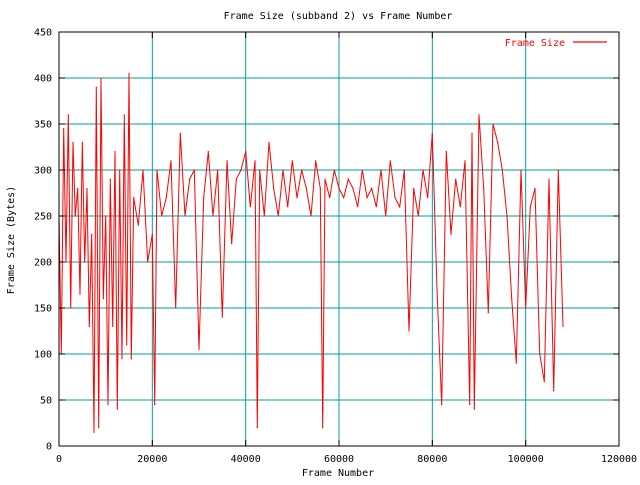 This screenshot has height=485, width=640. What do you see at coordinates (43, 33) in the screenshot?
I see `y-tick-label: 450` at bounding box center [43, 33].